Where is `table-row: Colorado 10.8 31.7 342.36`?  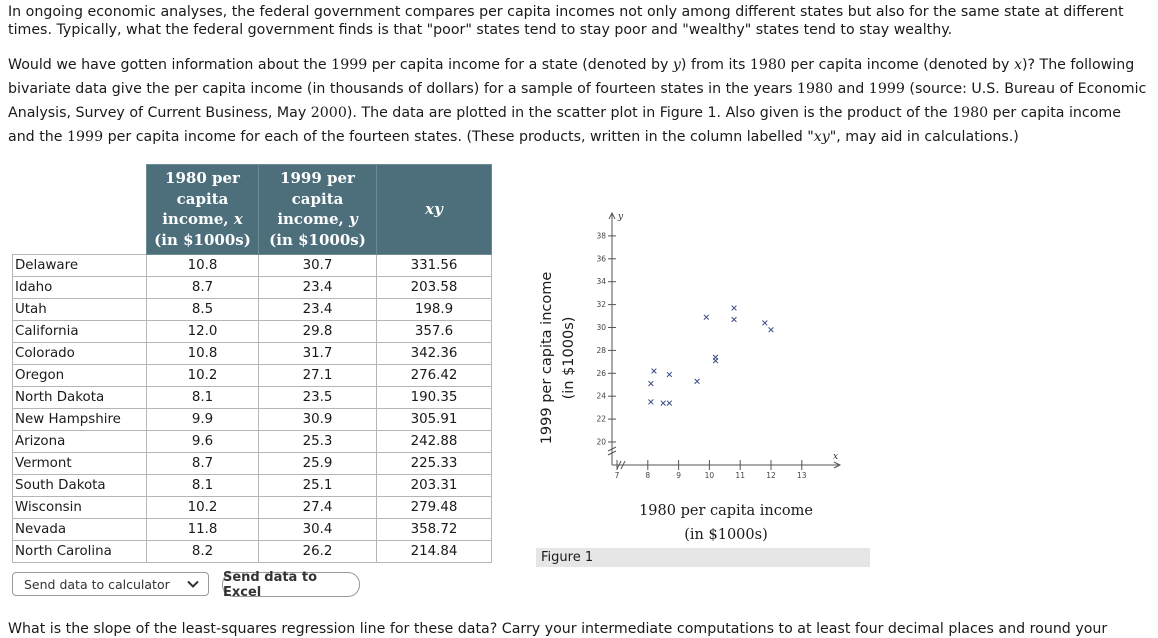
table-row: Colorado 10.8 31.7 342.36 is located at coordinates (252, 353).